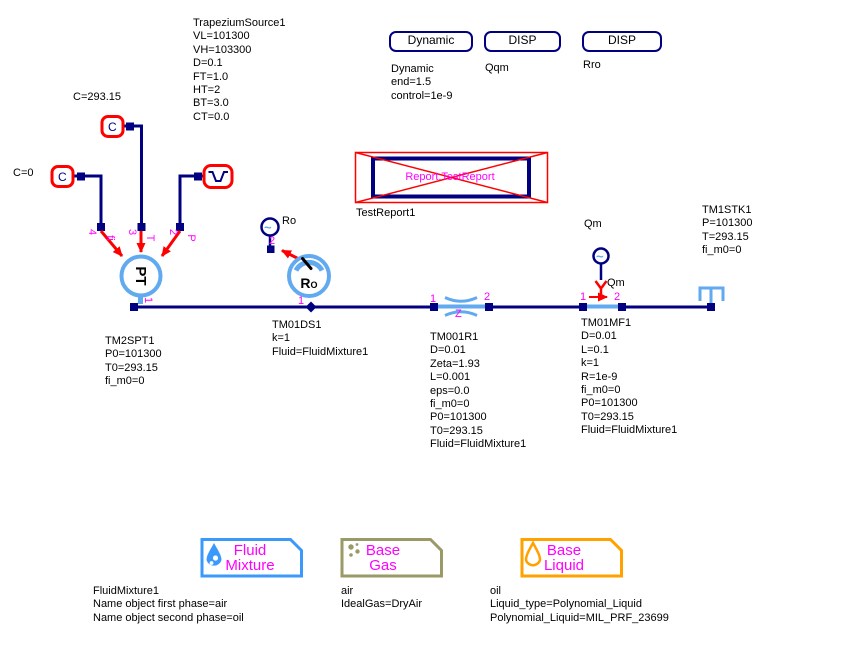 The height and width of the screenshot is (657, 856). I want to click on fluid-mixture-card, so click(251, 558).